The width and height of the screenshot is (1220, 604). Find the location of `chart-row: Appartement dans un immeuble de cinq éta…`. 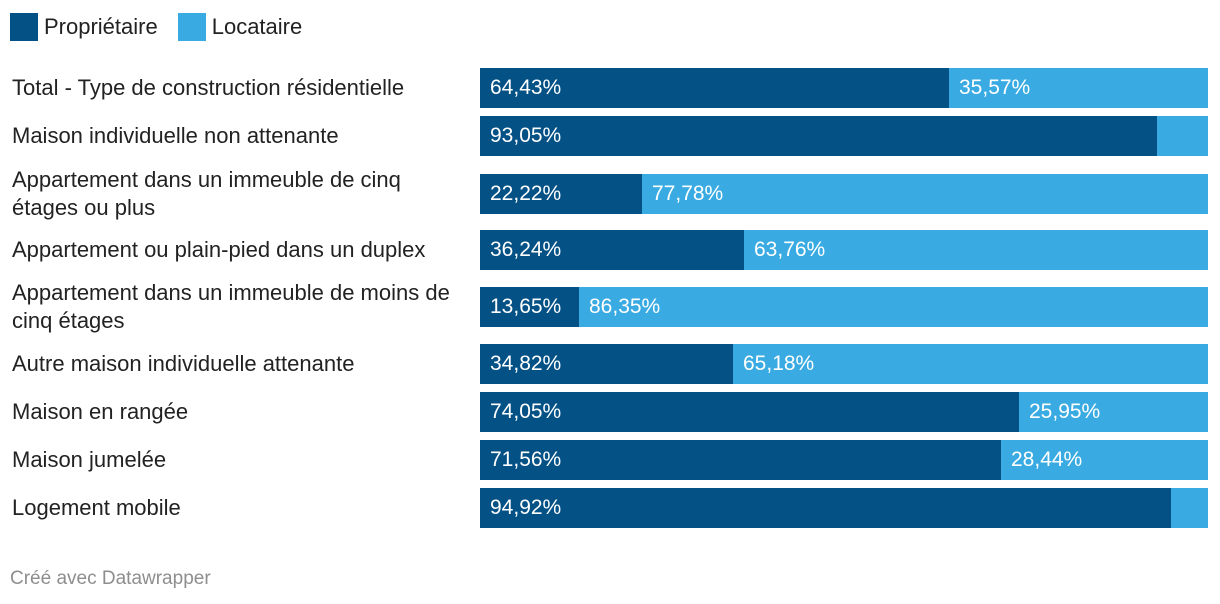

chart-row: Appartement dans un immeuble de cinq éta… is located at coordinates (610, 193).